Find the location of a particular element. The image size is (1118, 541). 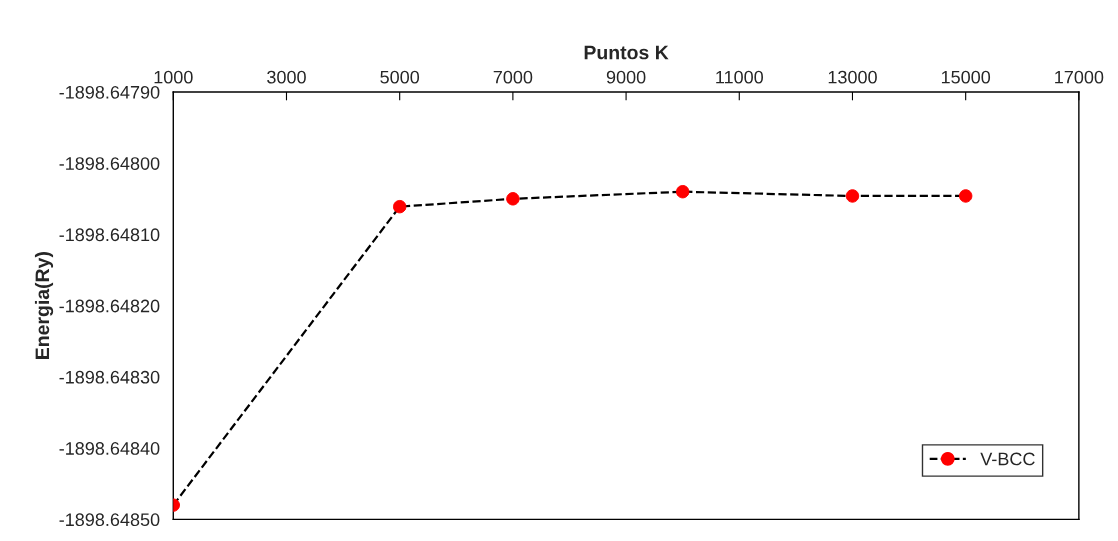

y-tick-label: -1898.64790 is located at coordinates (109, 92).